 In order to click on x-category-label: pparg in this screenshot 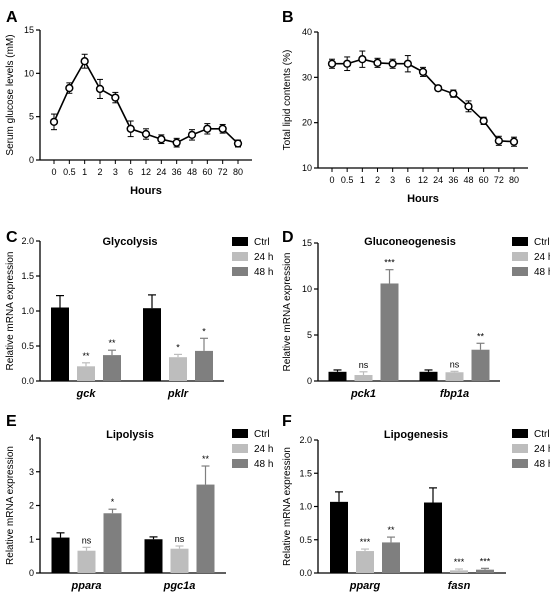, I will do `click(365, 586)`.